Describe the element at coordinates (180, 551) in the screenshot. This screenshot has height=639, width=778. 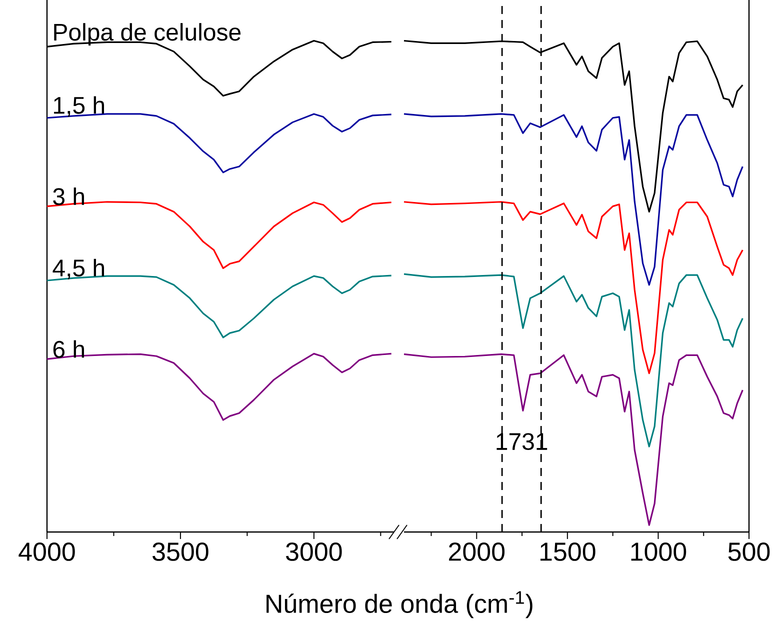
I see `x-tick-label: 3500` at that location.